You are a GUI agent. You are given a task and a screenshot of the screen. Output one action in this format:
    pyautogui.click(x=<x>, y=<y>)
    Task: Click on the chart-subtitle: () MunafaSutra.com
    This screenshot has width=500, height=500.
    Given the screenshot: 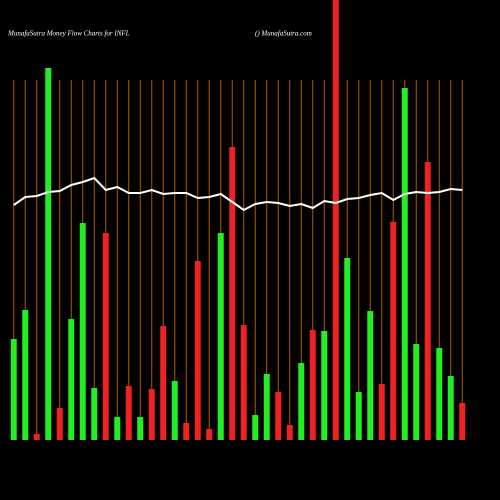 What is the action you would take?
    pyautogui.click(x=283, y=34)
    